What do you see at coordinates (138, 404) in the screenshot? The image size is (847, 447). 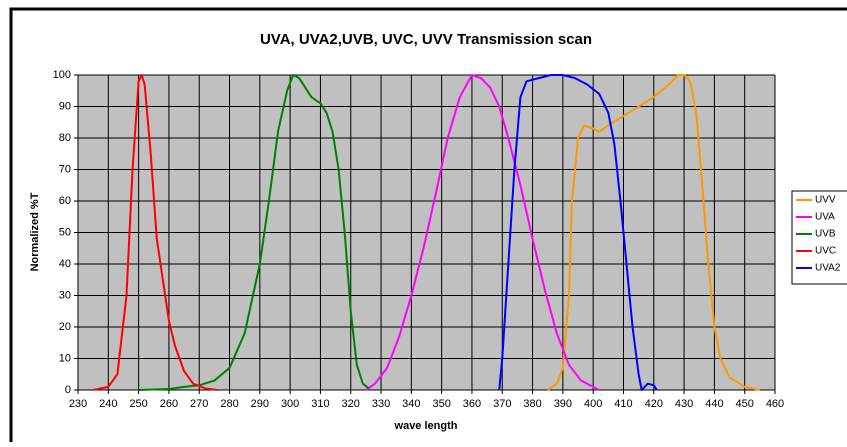 I see `x-tick-label: 250` at bounding box center [138, 404].